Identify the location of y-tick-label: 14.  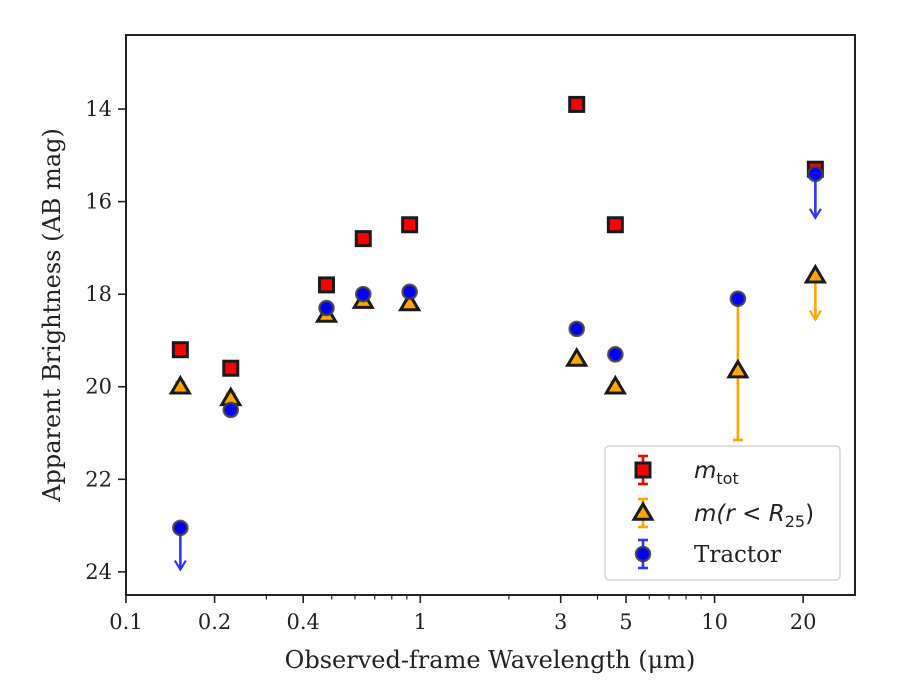
(98, 109).